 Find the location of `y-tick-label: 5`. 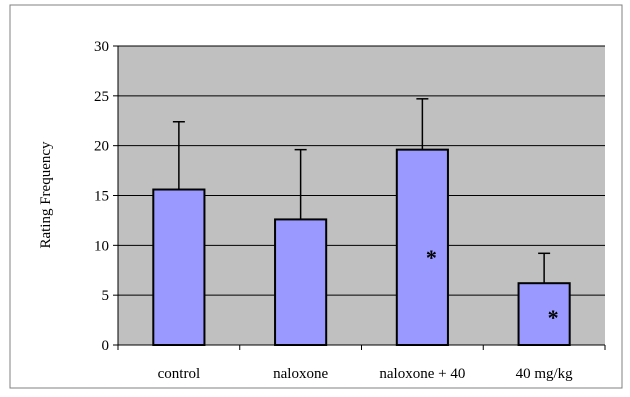

y-tick-label: 5 is located at coordinates (106, 296).